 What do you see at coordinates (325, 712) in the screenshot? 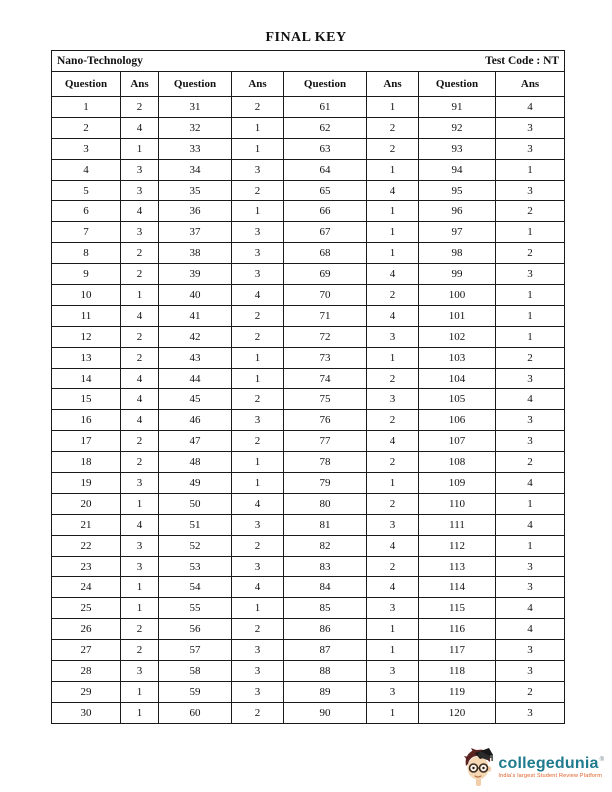
I see `question-cell: 90` at bounding box center [325, 712].